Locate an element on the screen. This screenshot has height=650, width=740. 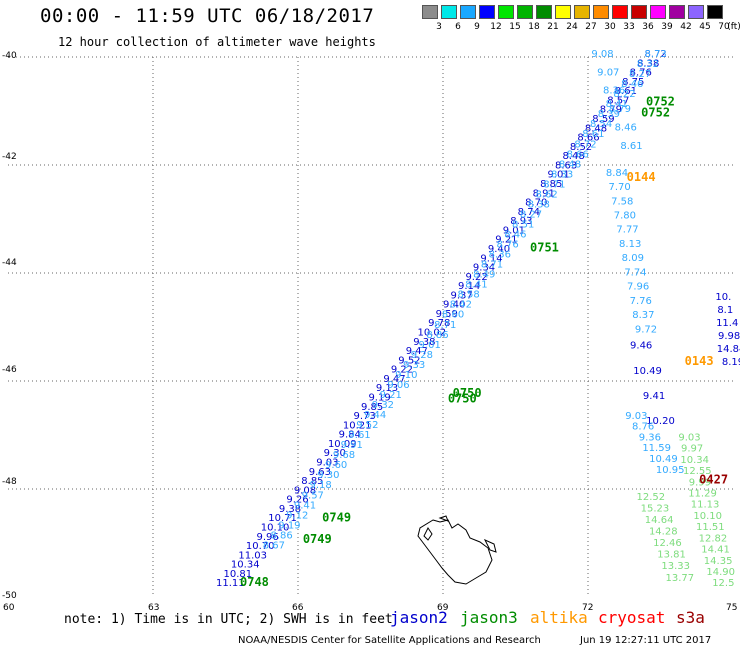
wave-height-value: 9.14 is located at coordinates (491, 258).